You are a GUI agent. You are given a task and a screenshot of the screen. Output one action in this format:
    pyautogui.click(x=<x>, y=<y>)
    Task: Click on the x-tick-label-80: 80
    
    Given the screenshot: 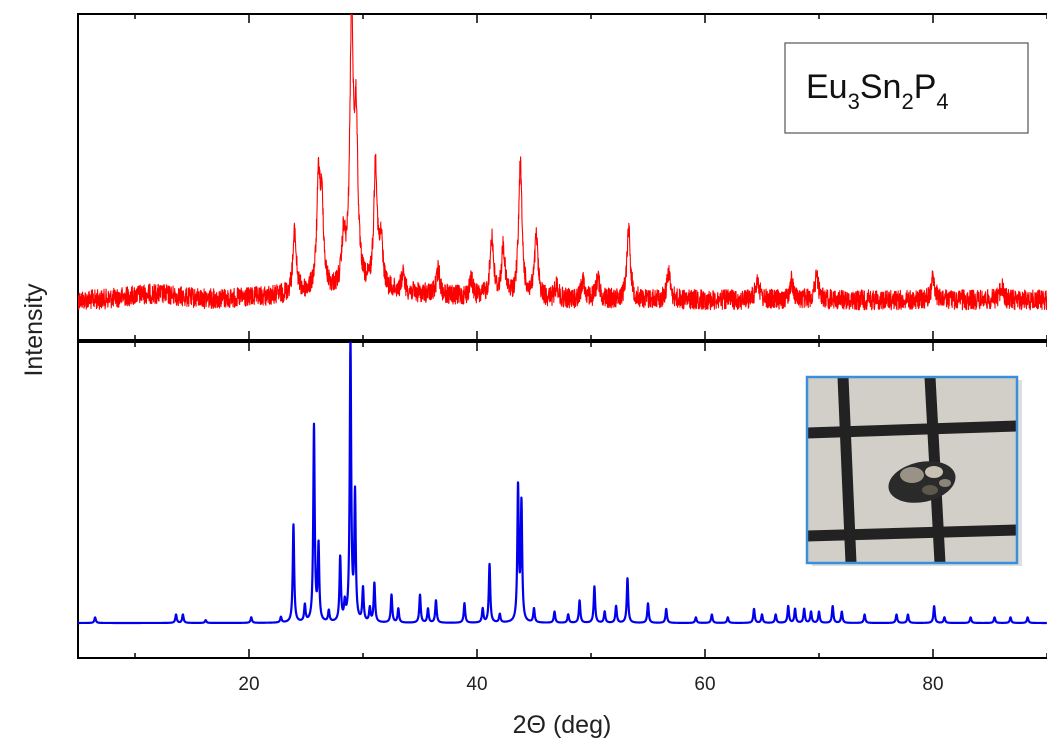 What is the action you would take?
    pyautogui.click(x=932, y=684)
    